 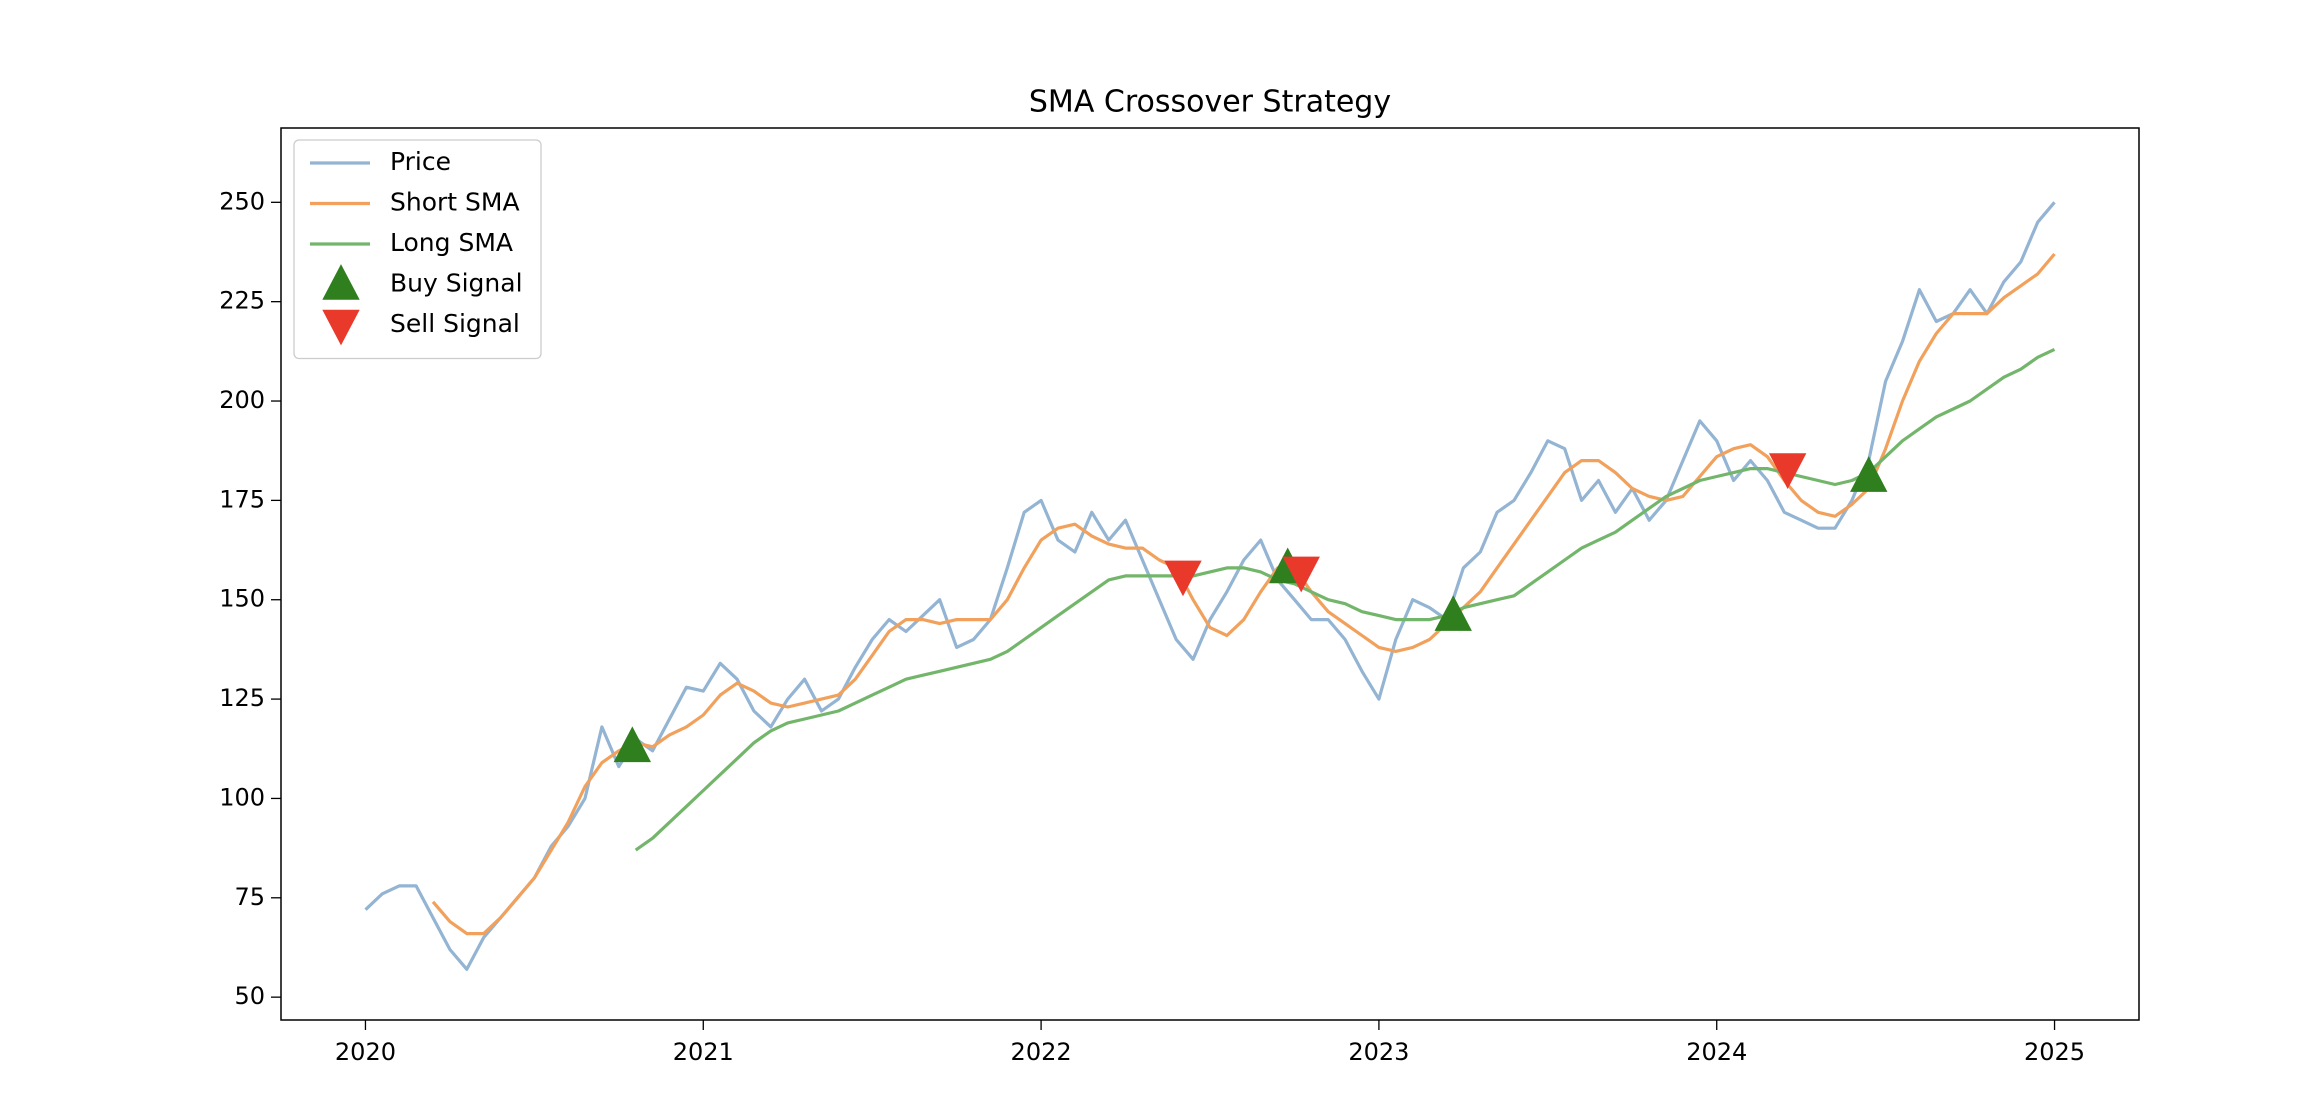 What do you see at coordinates (242, 599) in the screenshot?
I see `y-tick-label: 150` at bounding box center [242, 599].